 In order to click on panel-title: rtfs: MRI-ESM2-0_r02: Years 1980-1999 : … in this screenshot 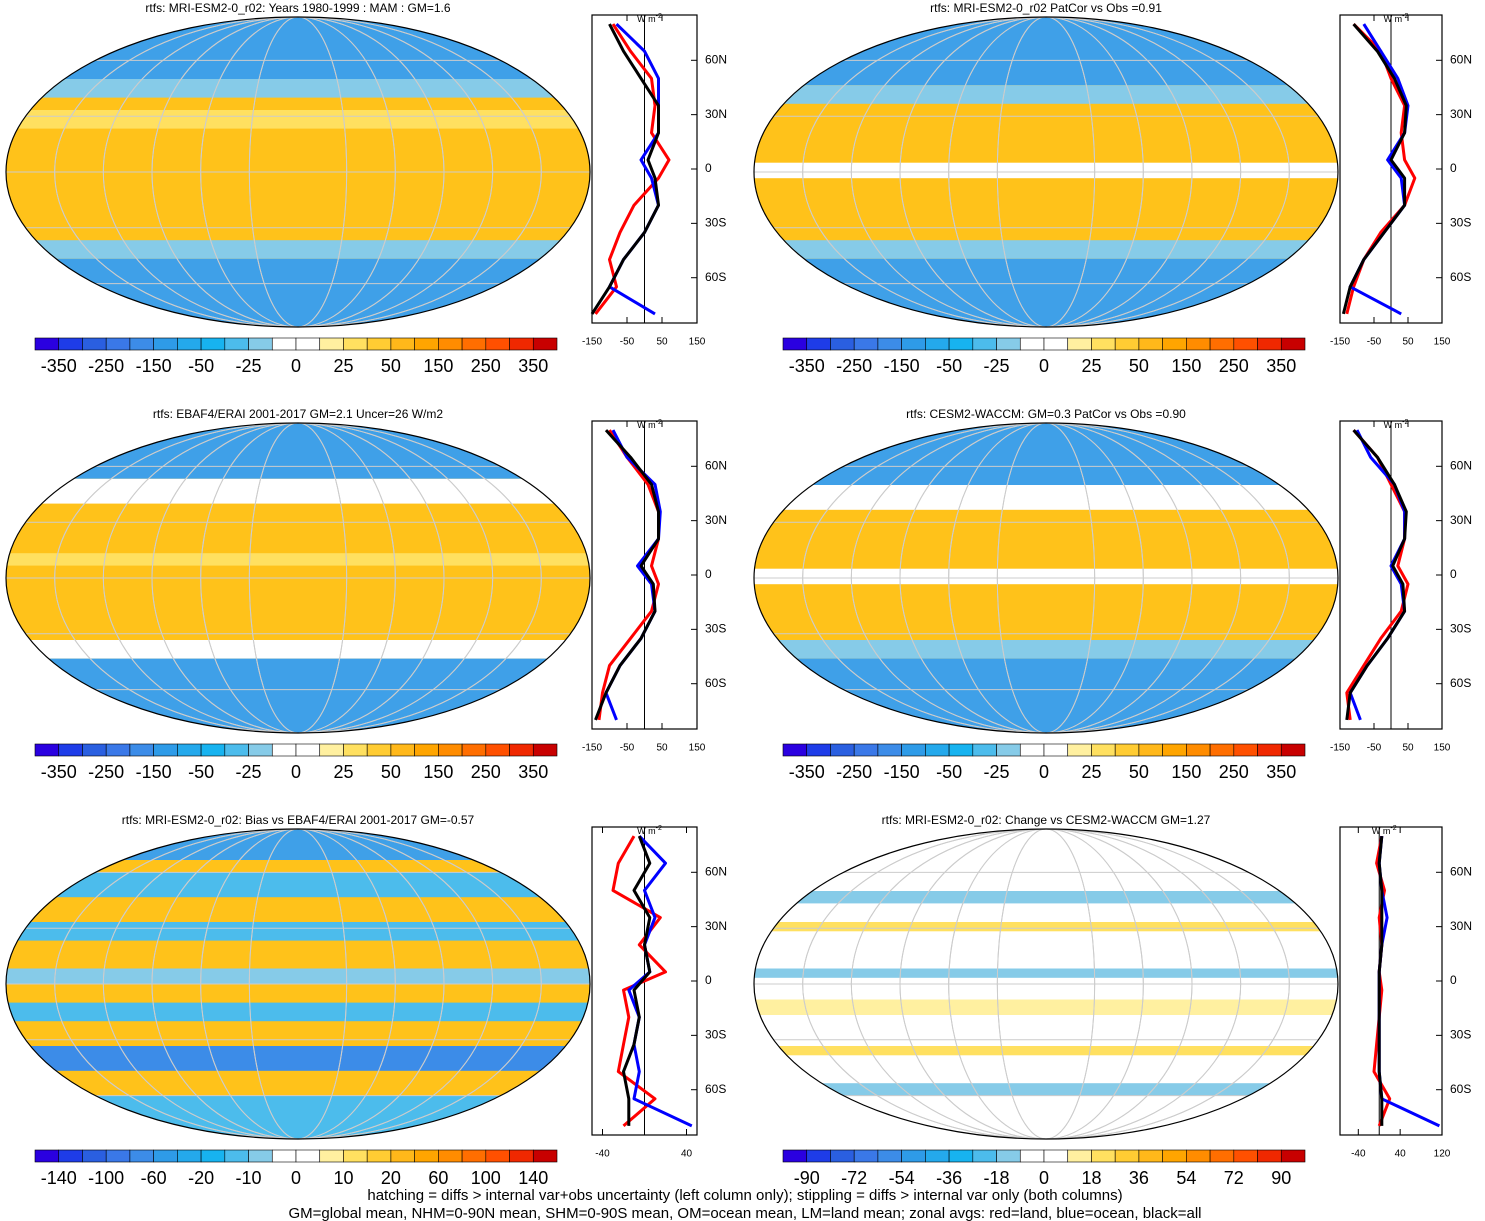, I will do `click(297, 8)`.